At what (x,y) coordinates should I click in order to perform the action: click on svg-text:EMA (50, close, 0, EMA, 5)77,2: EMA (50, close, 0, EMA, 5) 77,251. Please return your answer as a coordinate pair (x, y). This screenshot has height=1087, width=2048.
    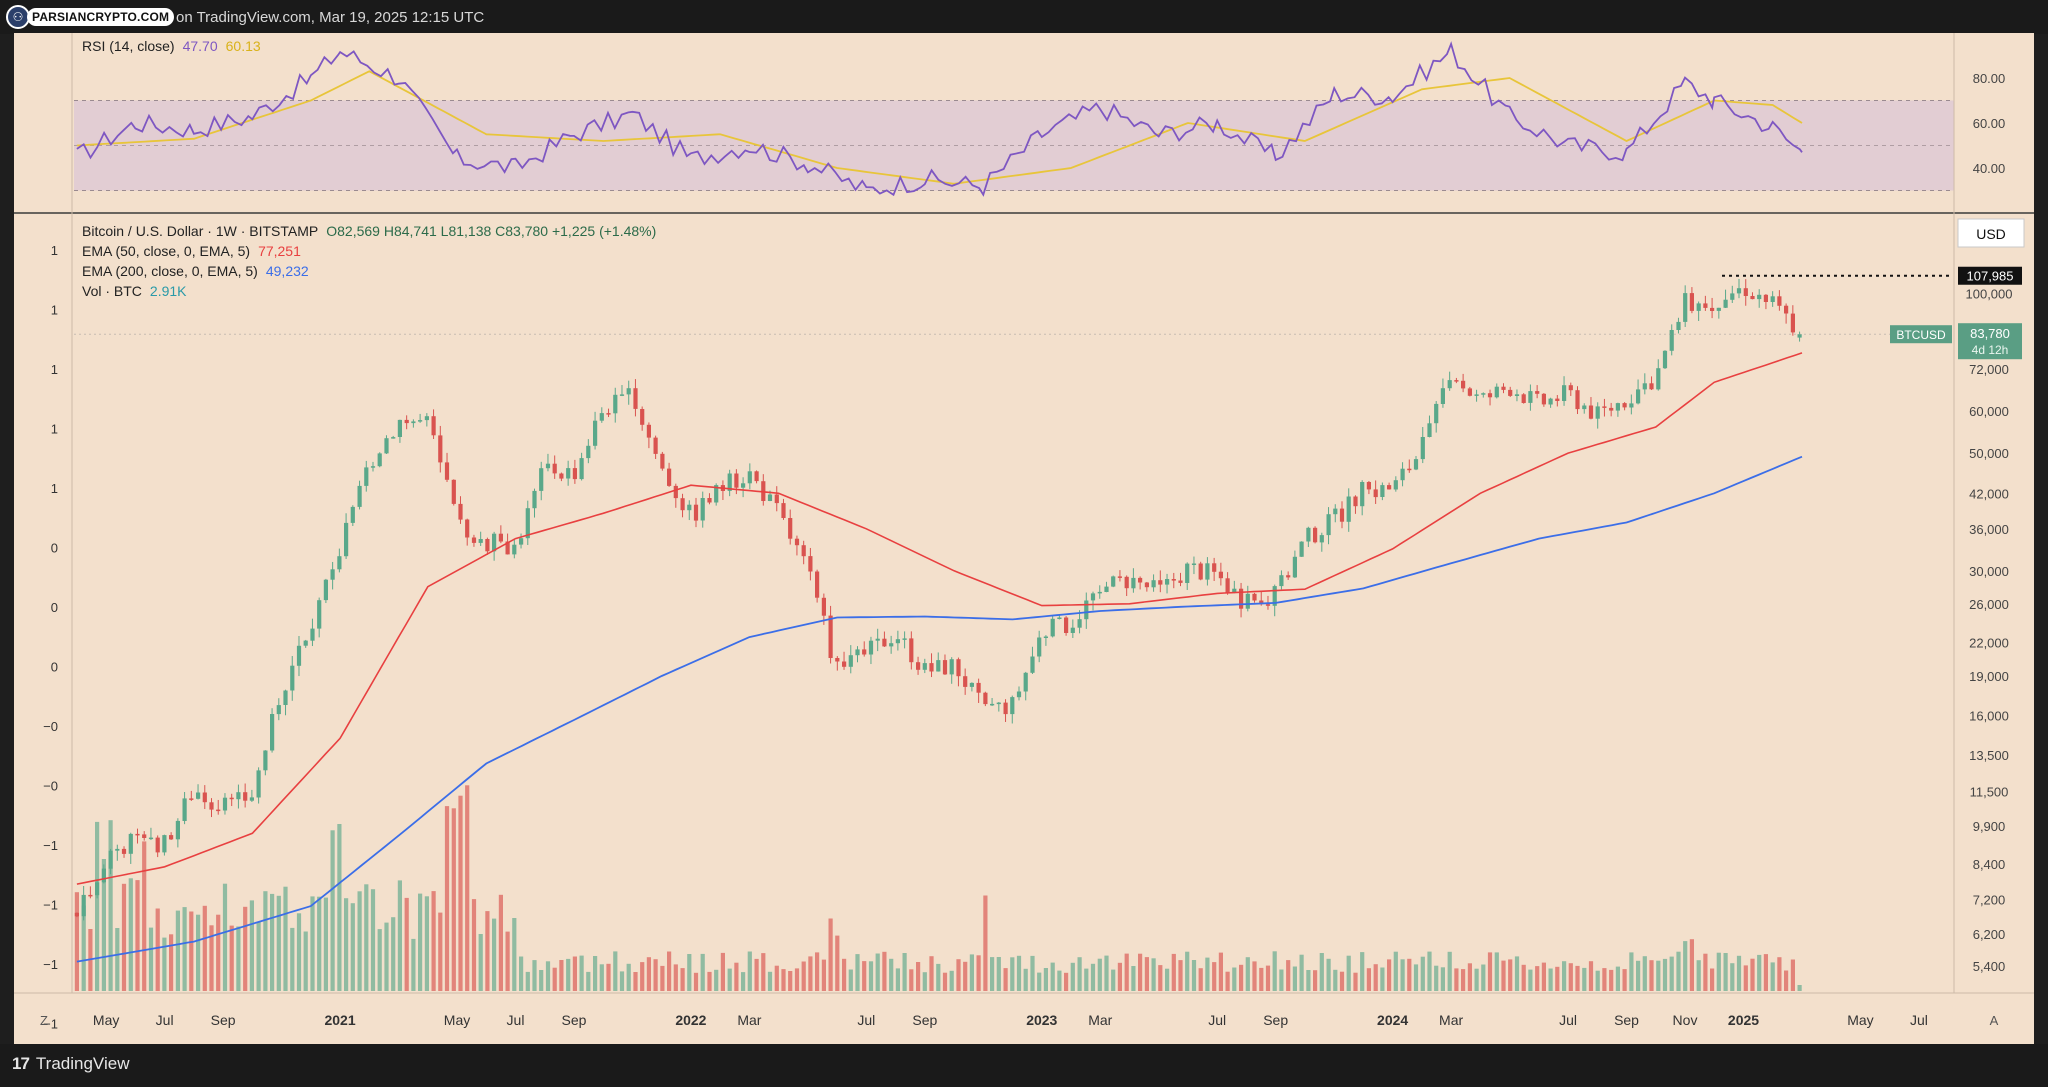
    Looking at the image, I should click on (191, 251).